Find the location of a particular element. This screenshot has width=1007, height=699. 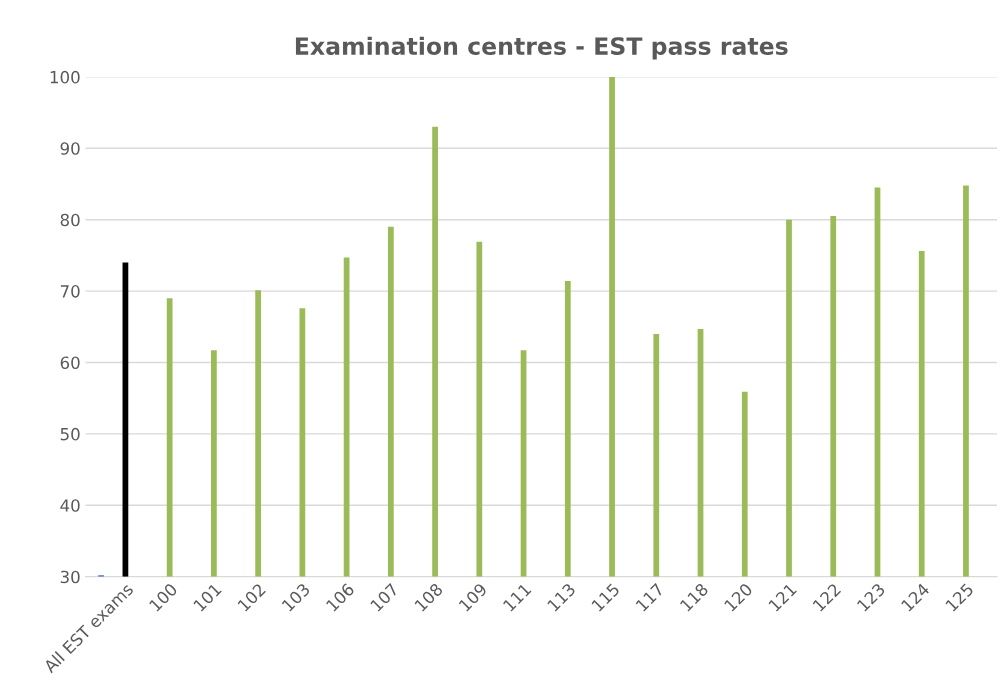

x-tick-label: 118 is located at coordinates (694, 597).